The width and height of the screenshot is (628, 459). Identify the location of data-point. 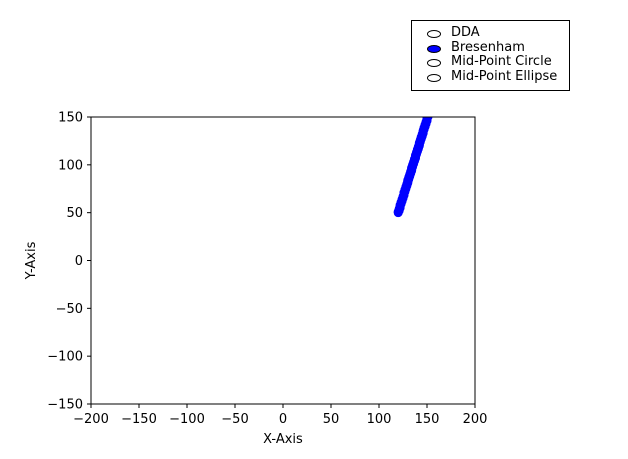
(429, 117).